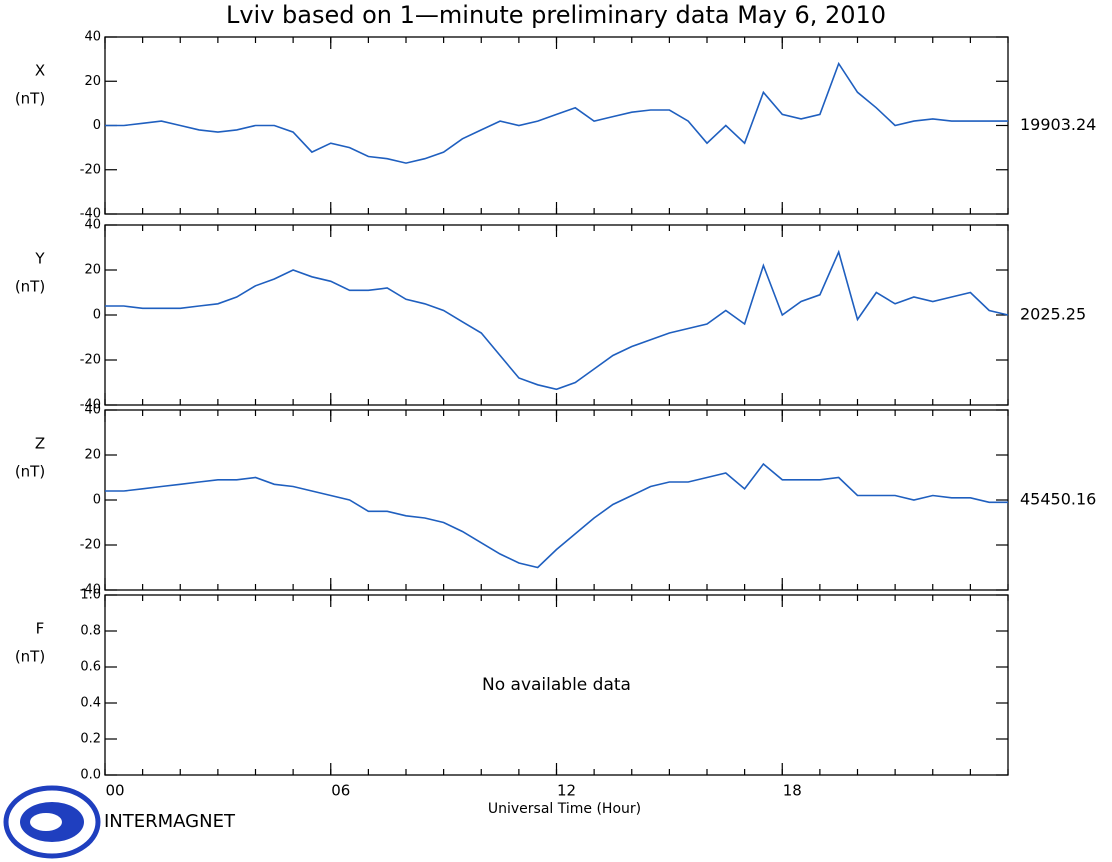  What do you see at coordinates (90, 739) in the screenshot?
I see `y-tick-label: 0.2` at bounding box center [90, 739].